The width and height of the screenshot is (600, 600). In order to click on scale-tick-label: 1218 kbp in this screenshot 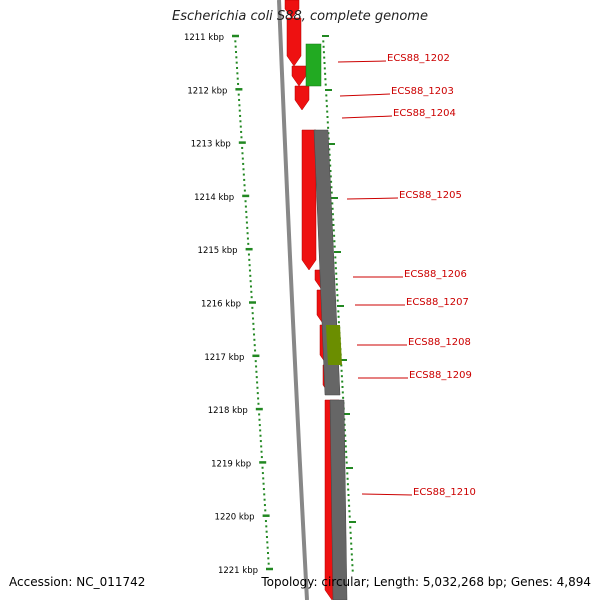, I will do `click(228, 411)`.